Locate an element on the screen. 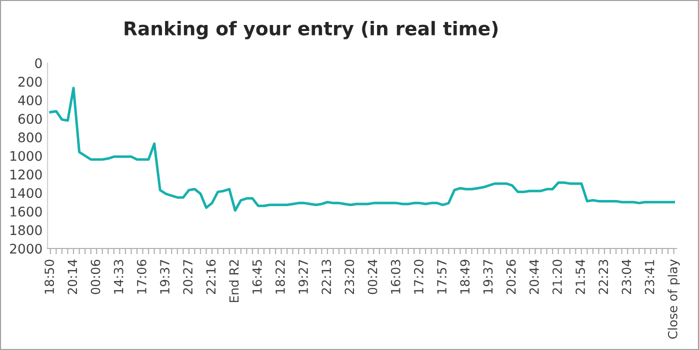 Image resolution: width=699 pixels, height=350 pixels. x-tick-label: 22:16 is located at coordinates (211, 277).